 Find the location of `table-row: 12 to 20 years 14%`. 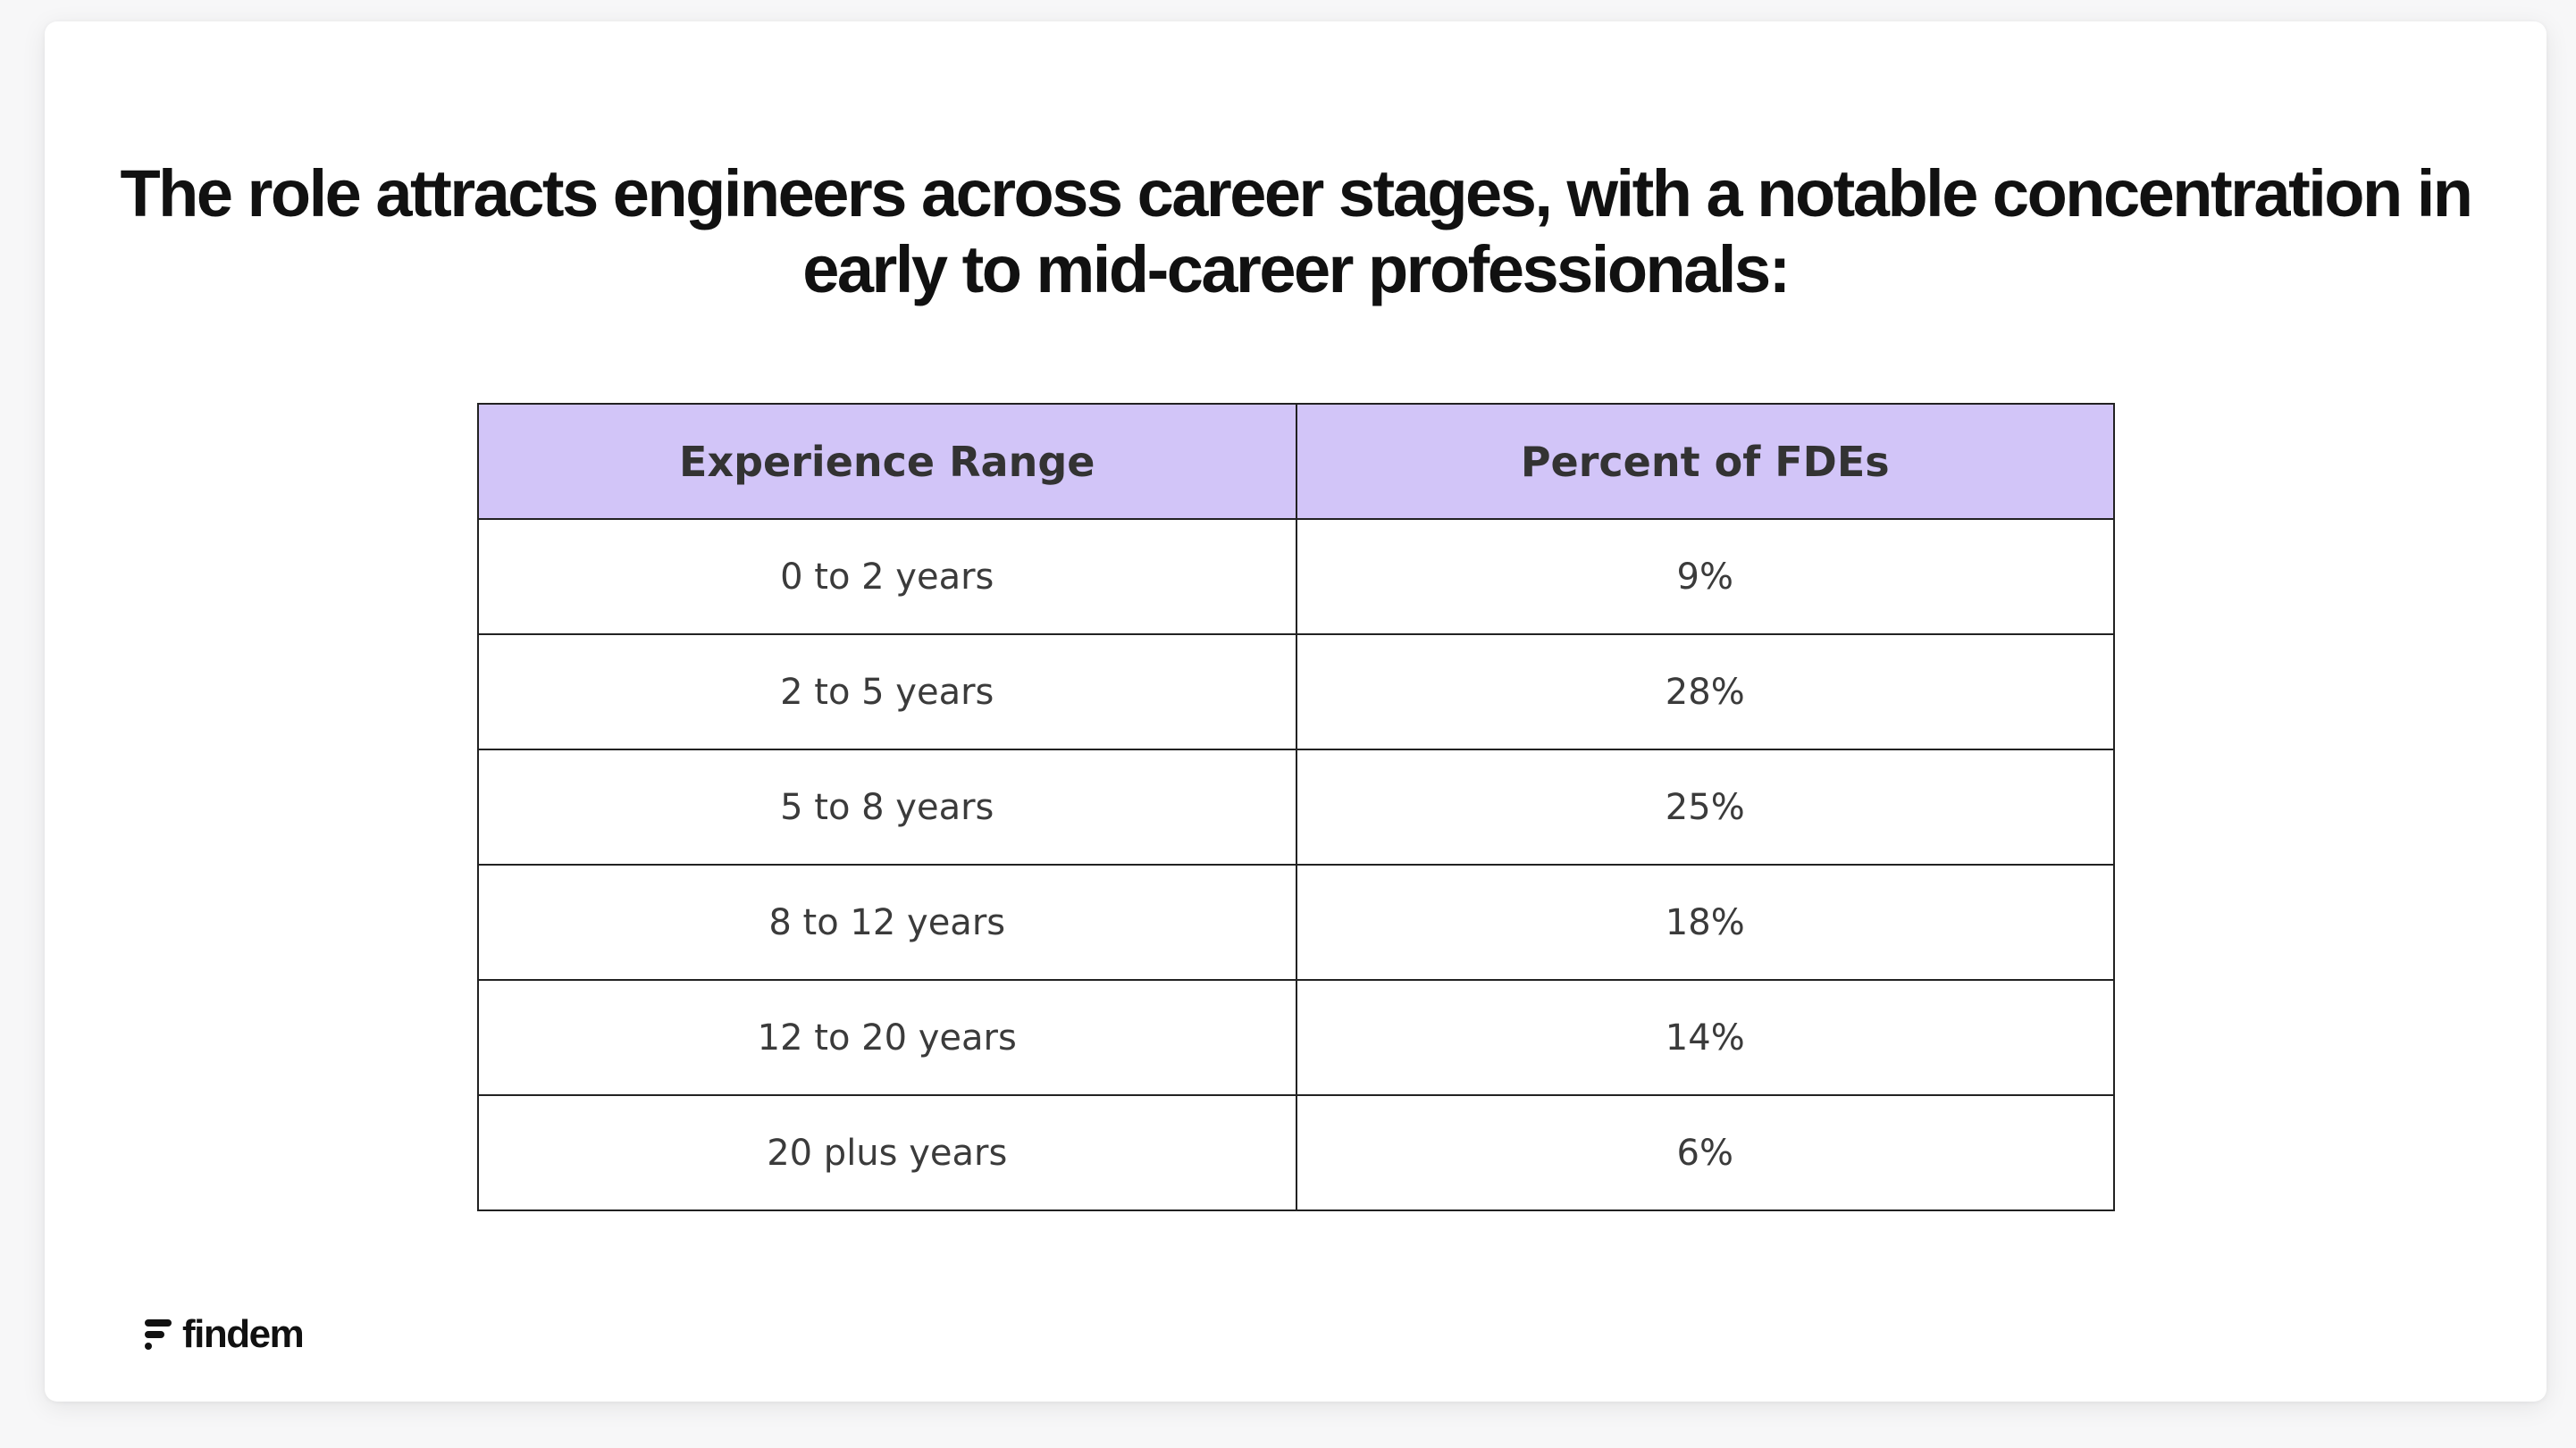

table-row: 12 to 20 years 14% is located at coordinates (1296, 1037).